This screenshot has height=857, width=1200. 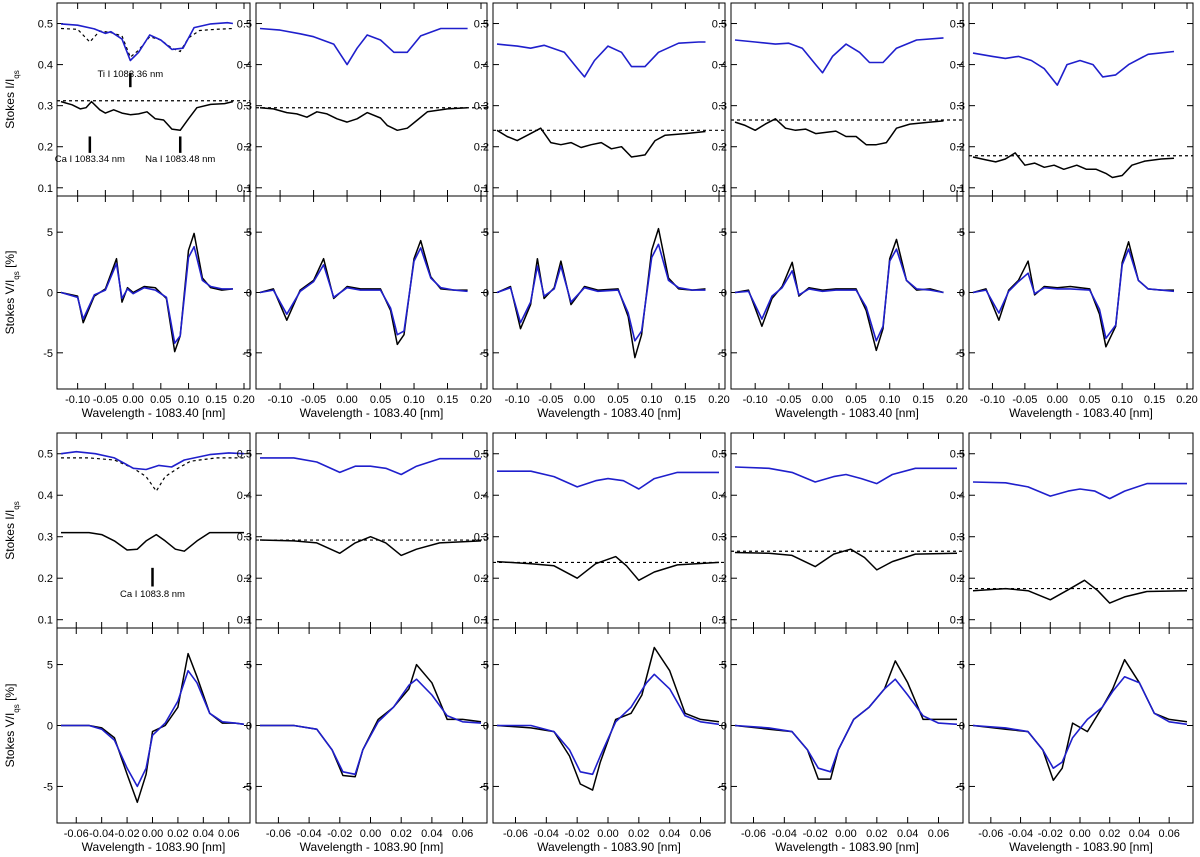 I want to click on x-tick-label: -0.02, so click(x=577, y=834).